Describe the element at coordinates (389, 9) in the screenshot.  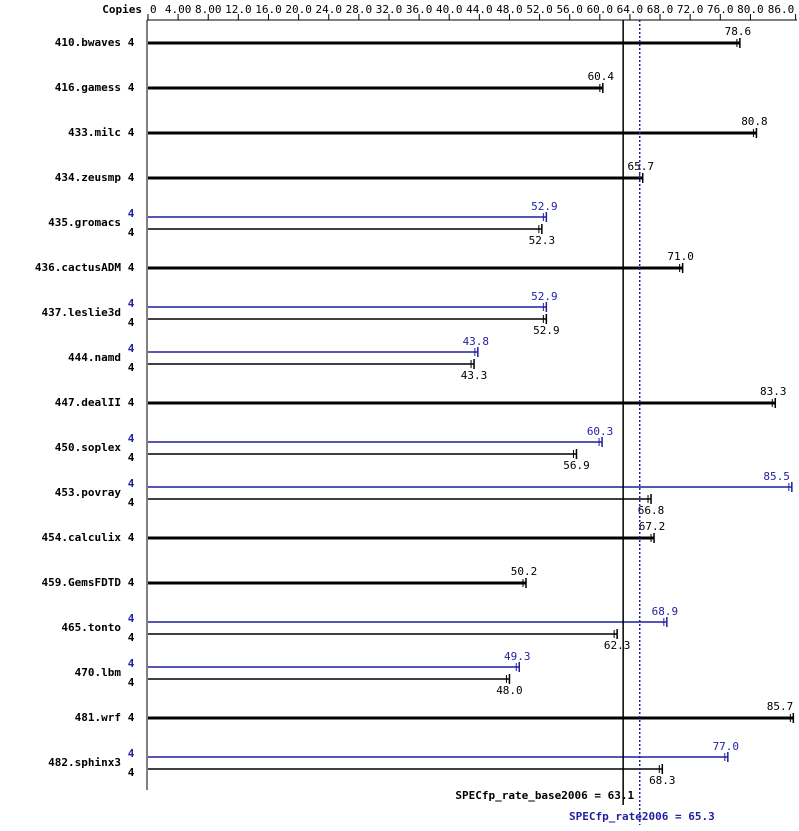
I see `x-tick-label: 32.0` at that location.